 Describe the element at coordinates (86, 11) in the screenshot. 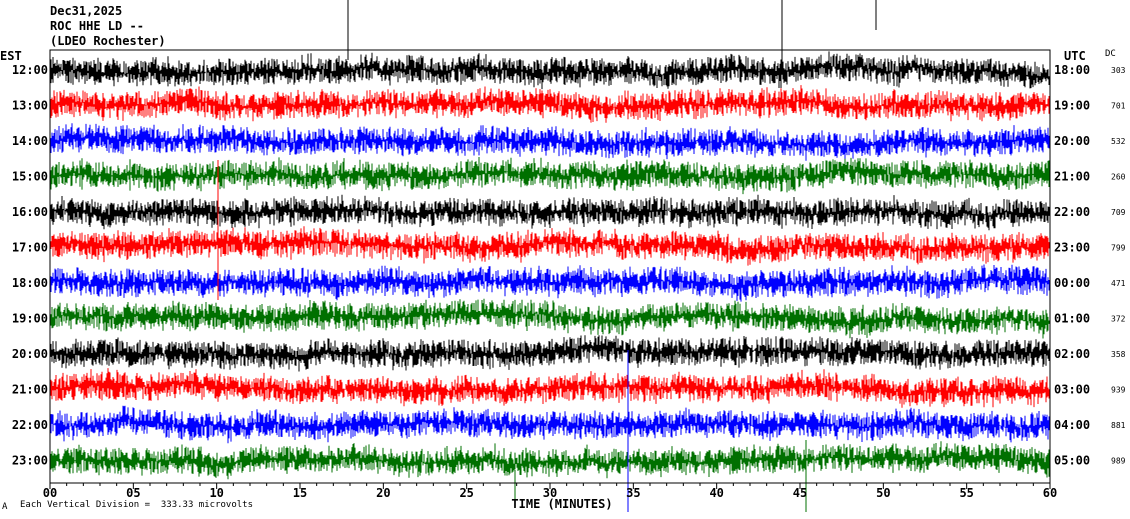

I see `header-date: Dec31,2025` at that location.